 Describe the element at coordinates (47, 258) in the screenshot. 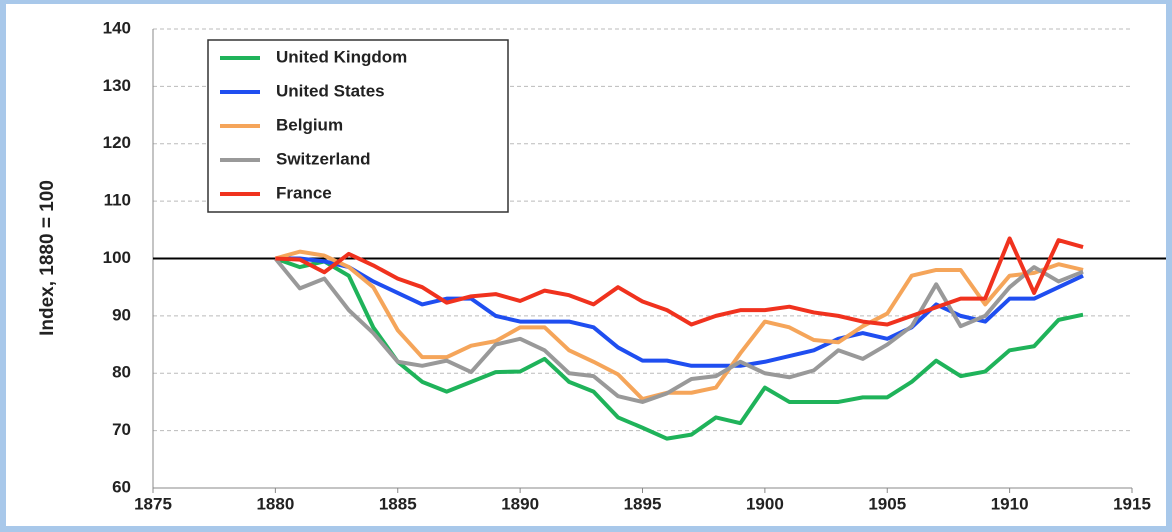

I see `y-axis-label: Index, 1880 = 100` at that location.